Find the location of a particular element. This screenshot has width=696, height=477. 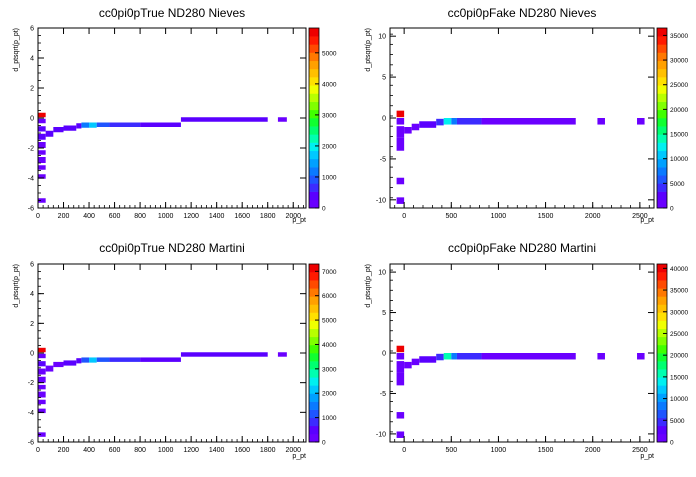

color-bar-tick-label: 3000 is located at coordinates (329, 115).